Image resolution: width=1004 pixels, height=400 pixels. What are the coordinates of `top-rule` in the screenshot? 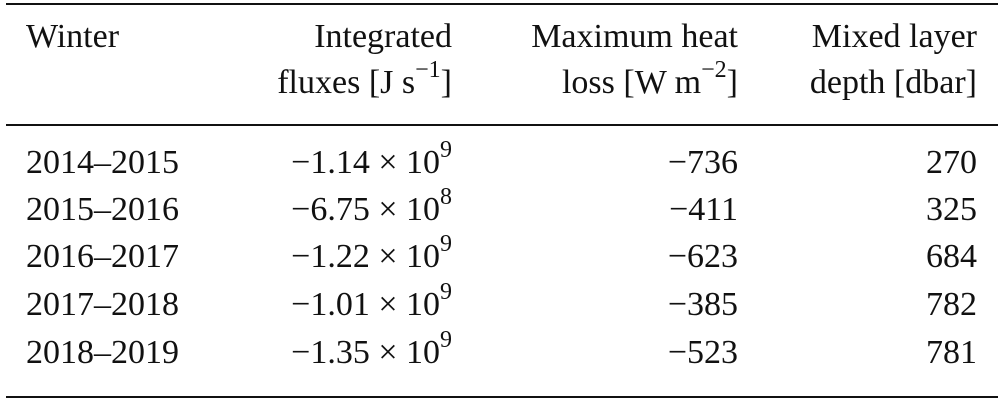 It's located at (502, 4).